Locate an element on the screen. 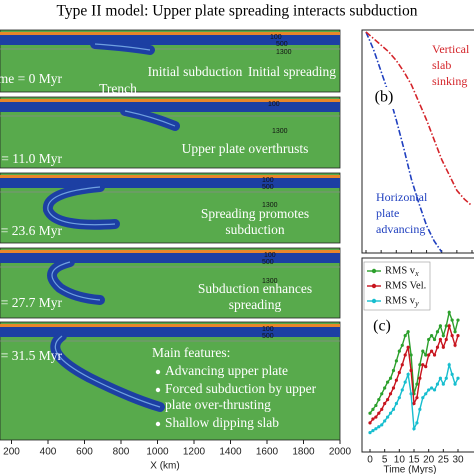  upper-band-orange is located at coordinates (170, 176).